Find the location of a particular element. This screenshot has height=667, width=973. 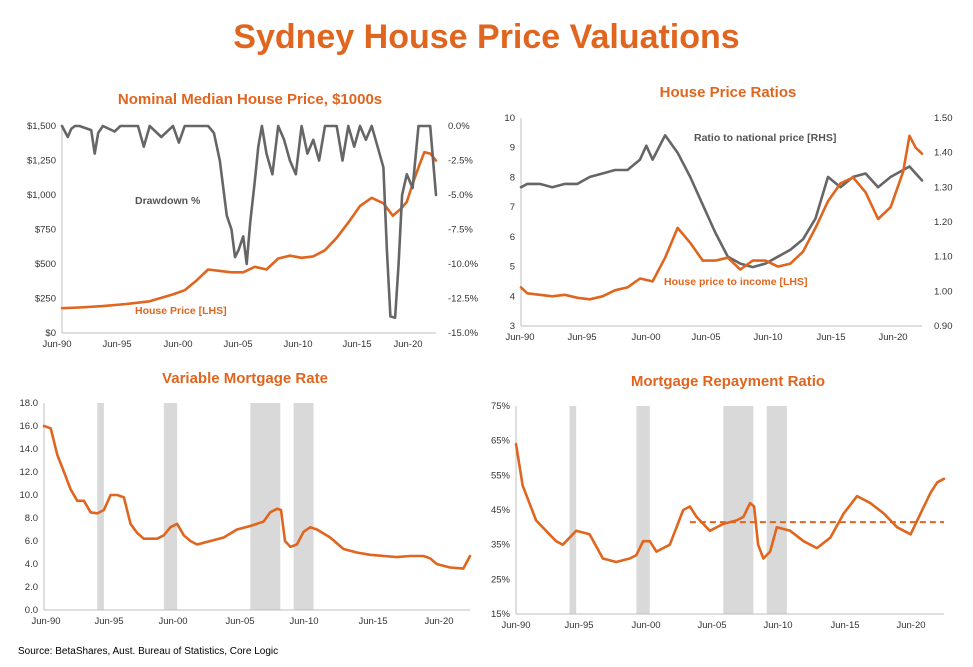

y-right-tick-label: 0.0% is located at coordinates (459, 126).